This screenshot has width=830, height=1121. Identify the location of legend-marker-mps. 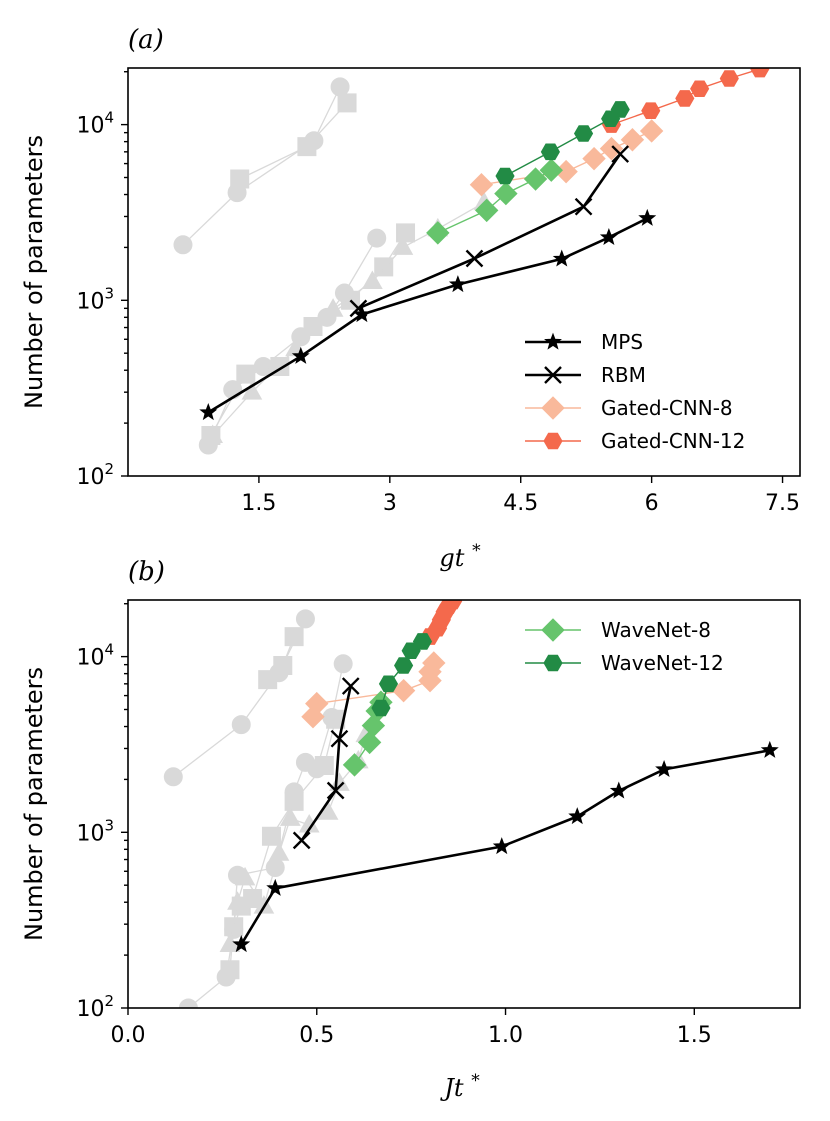
(553, 341).